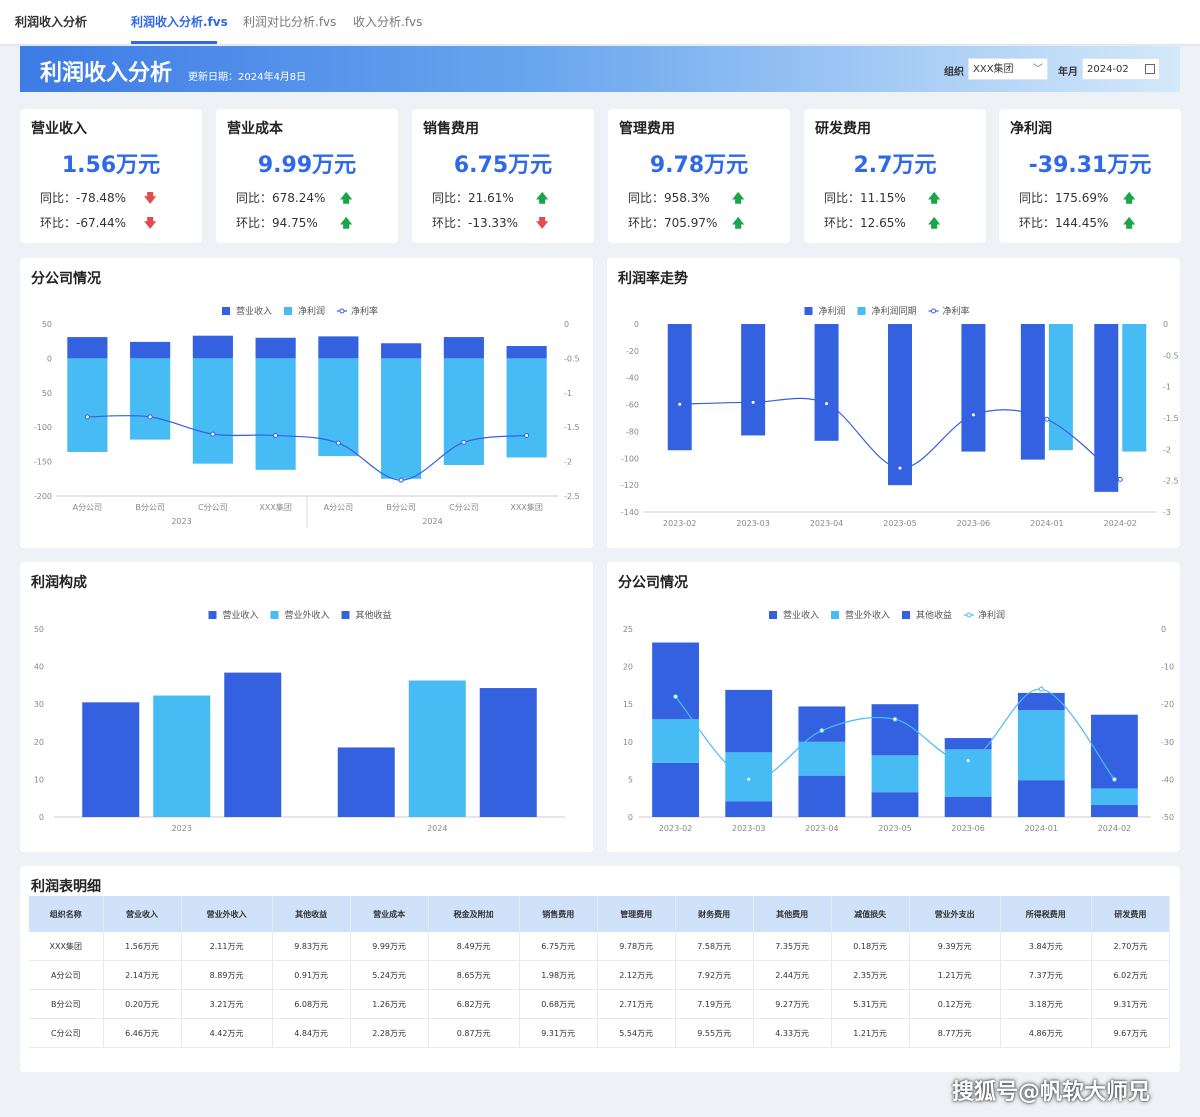 The height and width of the screenshot is (1117, 1200). What do you see at coordinates (870, 975) in the screenshot?
I see `table-cell: 2.35万元` at bounding box center [870, 975].